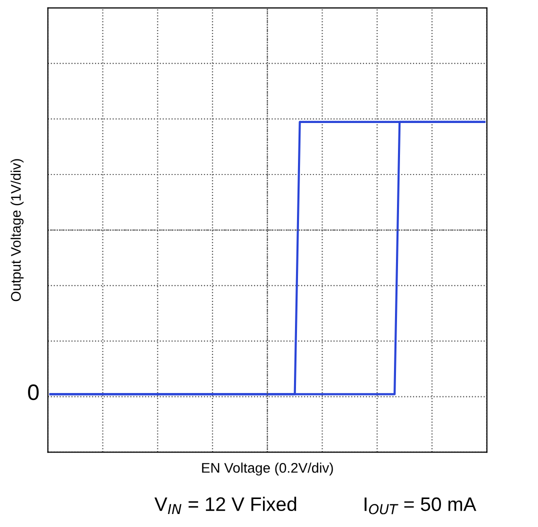 The height and width of the screenshot is (527, 538). I want to click on y-axis-title: Output Voltage (1V/div), so click(17, 230).